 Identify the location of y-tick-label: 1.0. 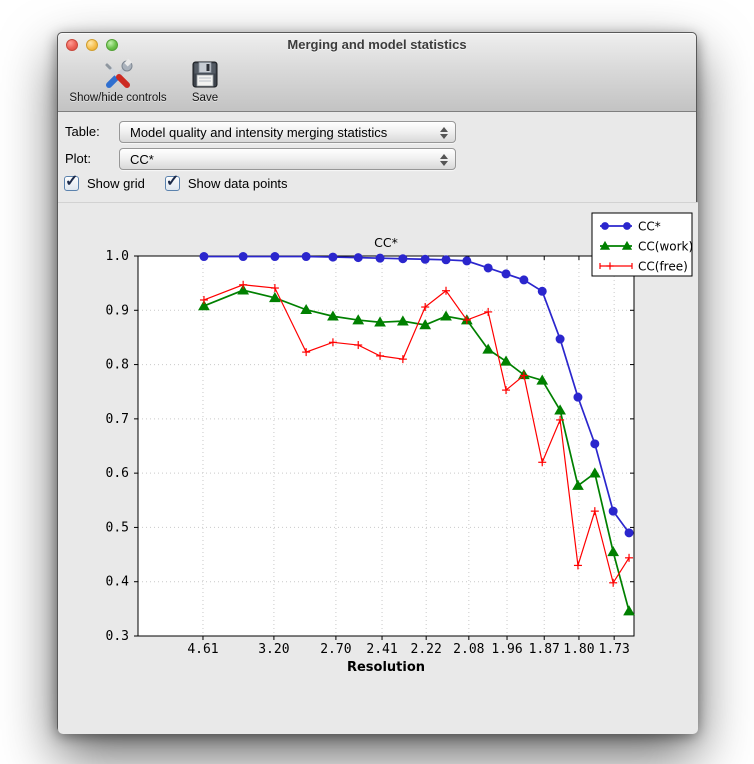
(117, 256).